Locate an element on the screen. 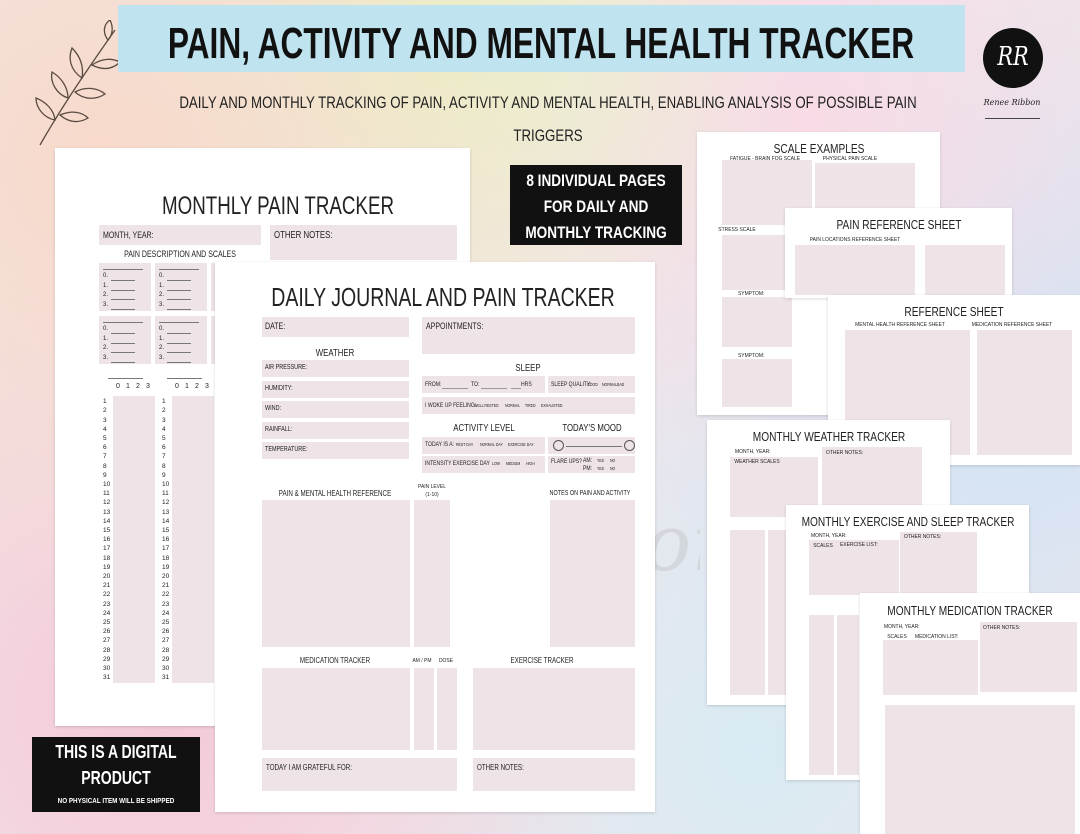 The width and height of the screenshot is (1080, 834). page-heading: DAILY JOURNAL AND PAIN TRACKER is located at coordinates (443, 297).